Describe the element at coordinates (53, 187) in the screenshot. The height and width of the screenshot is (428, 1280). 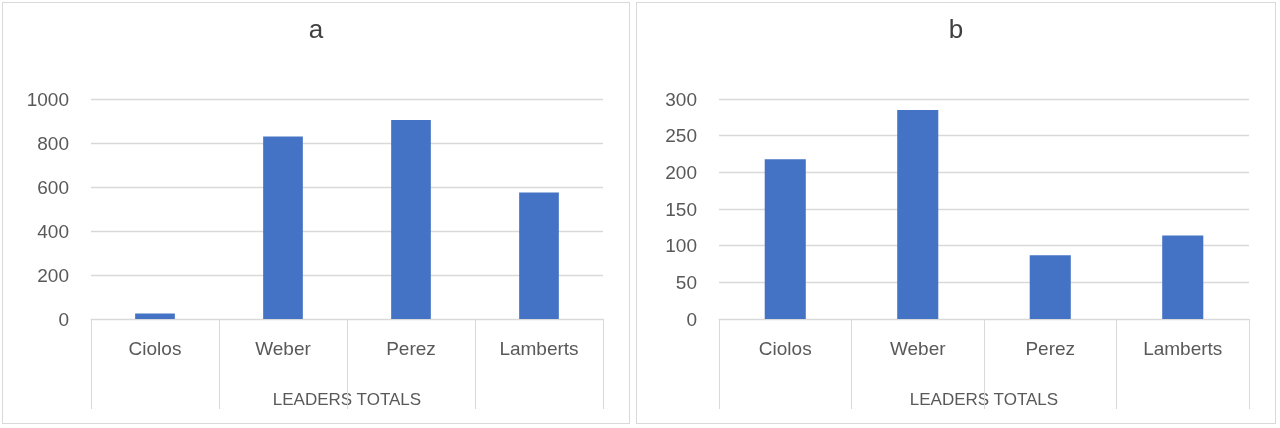
I see `y-tick-label: 600` at that location.